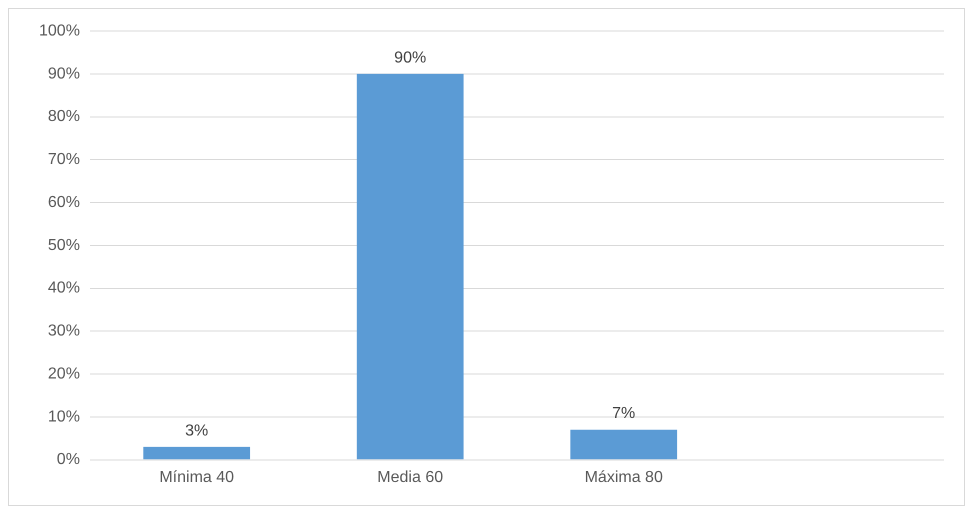 The height and width of the screenshot is (514, 973). What do you see at coordinates (623, 477) in the screenshot?
I see `x-tick-label: Máxima 80` at bounding box center [623, 477].